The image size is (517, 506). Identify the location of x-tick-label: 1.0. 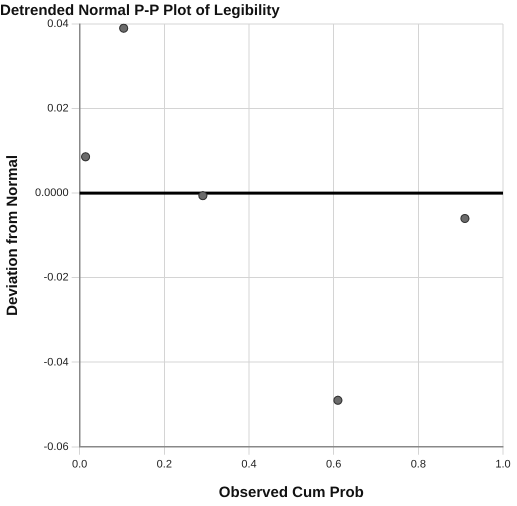
(503, 464).